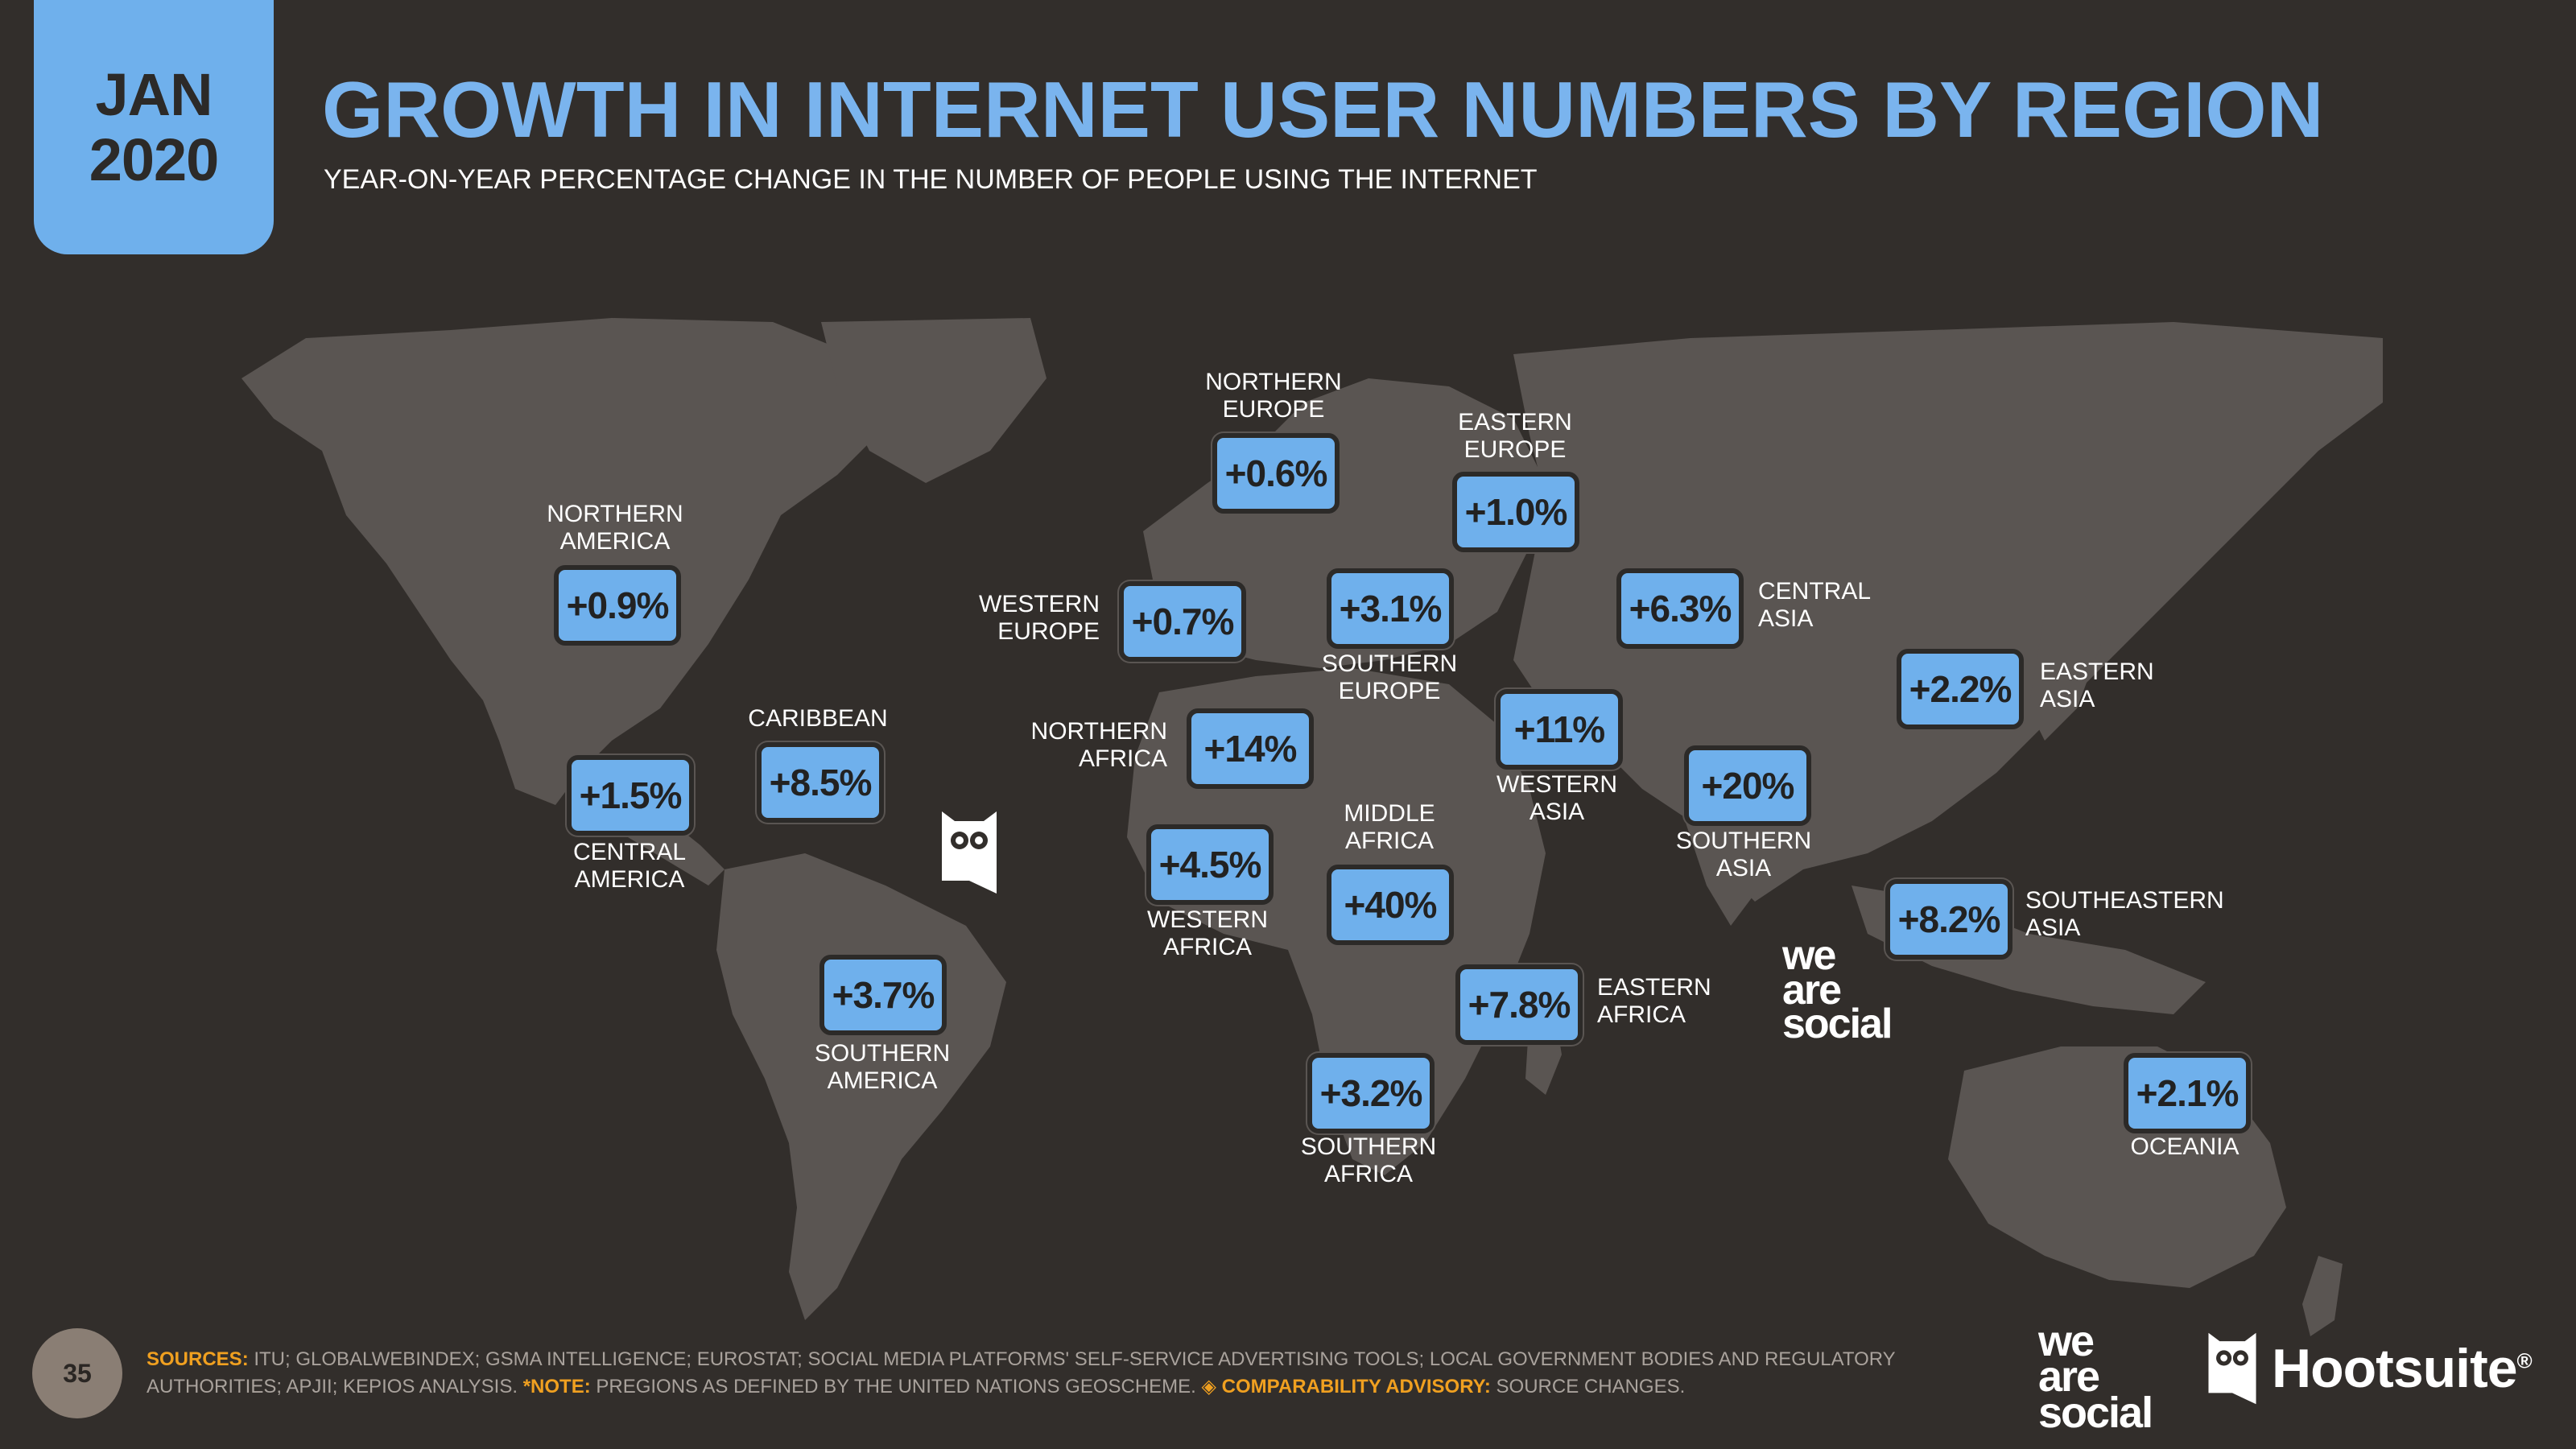  What do you see at coordinates (1371, 1093) in the screenshot?
I see `value-southern-africa: +3.2%` at bounding box center [1371, 1093].